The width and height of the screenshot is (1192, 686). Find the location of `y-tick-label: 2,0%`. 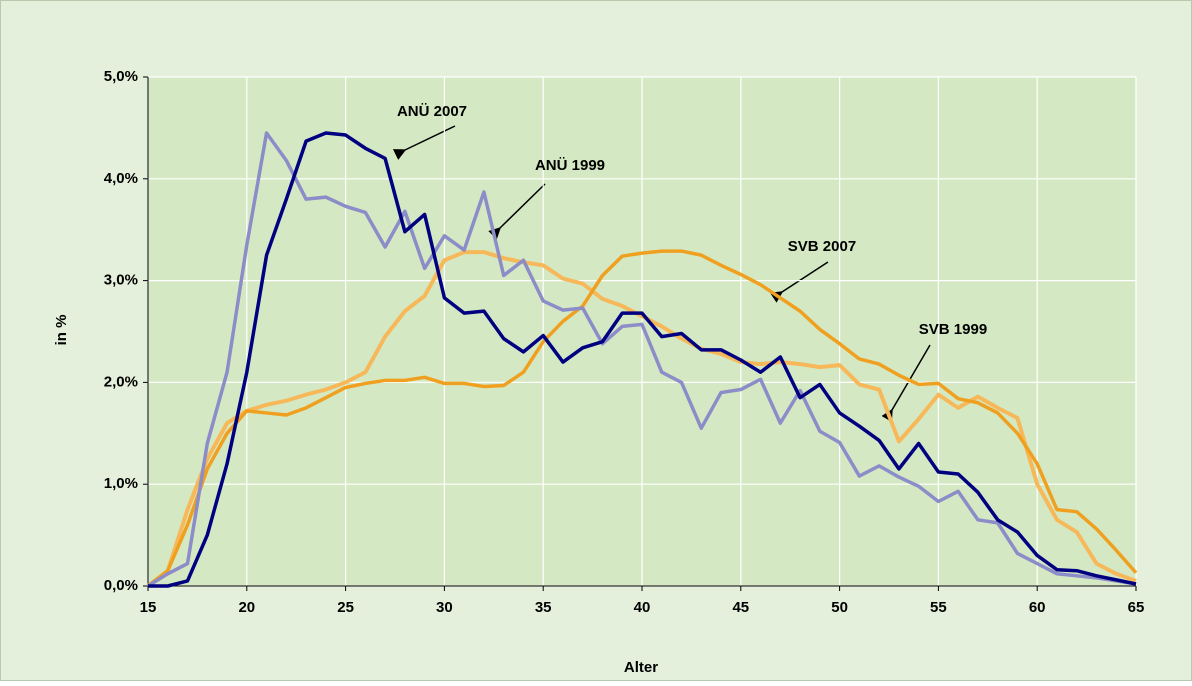

y-tick-label: 2,0% is located at coordinates (121, 381).